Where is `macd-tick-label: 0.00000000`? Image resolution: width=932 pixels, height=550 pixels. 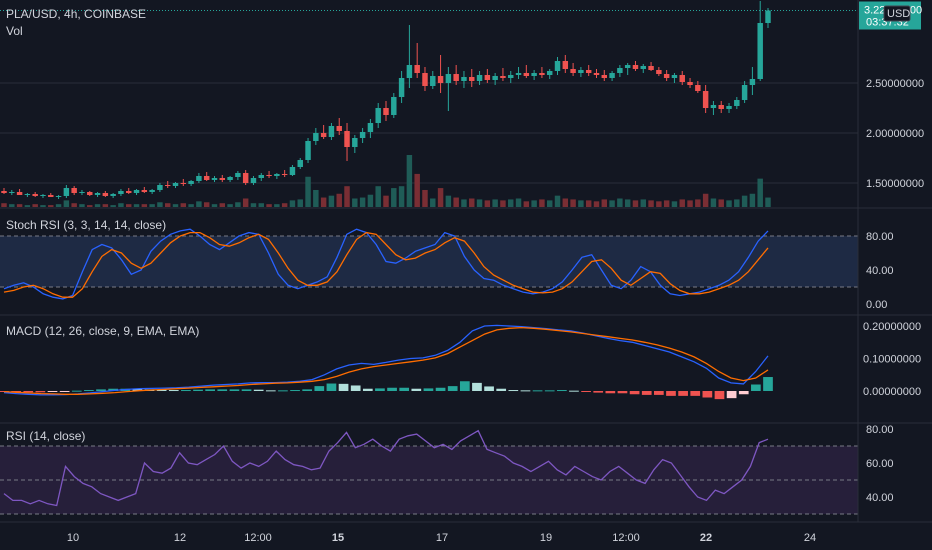 macd-tick-label: 0.00000000 is located at coordinates (892, 392).